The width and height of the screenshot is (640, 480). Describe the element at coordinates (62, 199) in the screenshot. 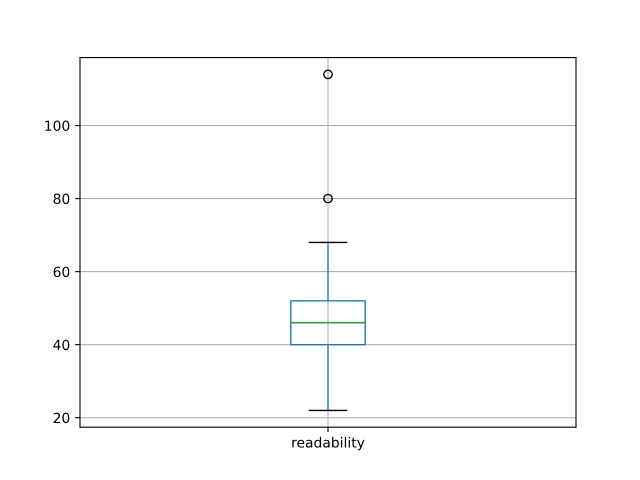

I see `y-tick-label: 80` at that location.